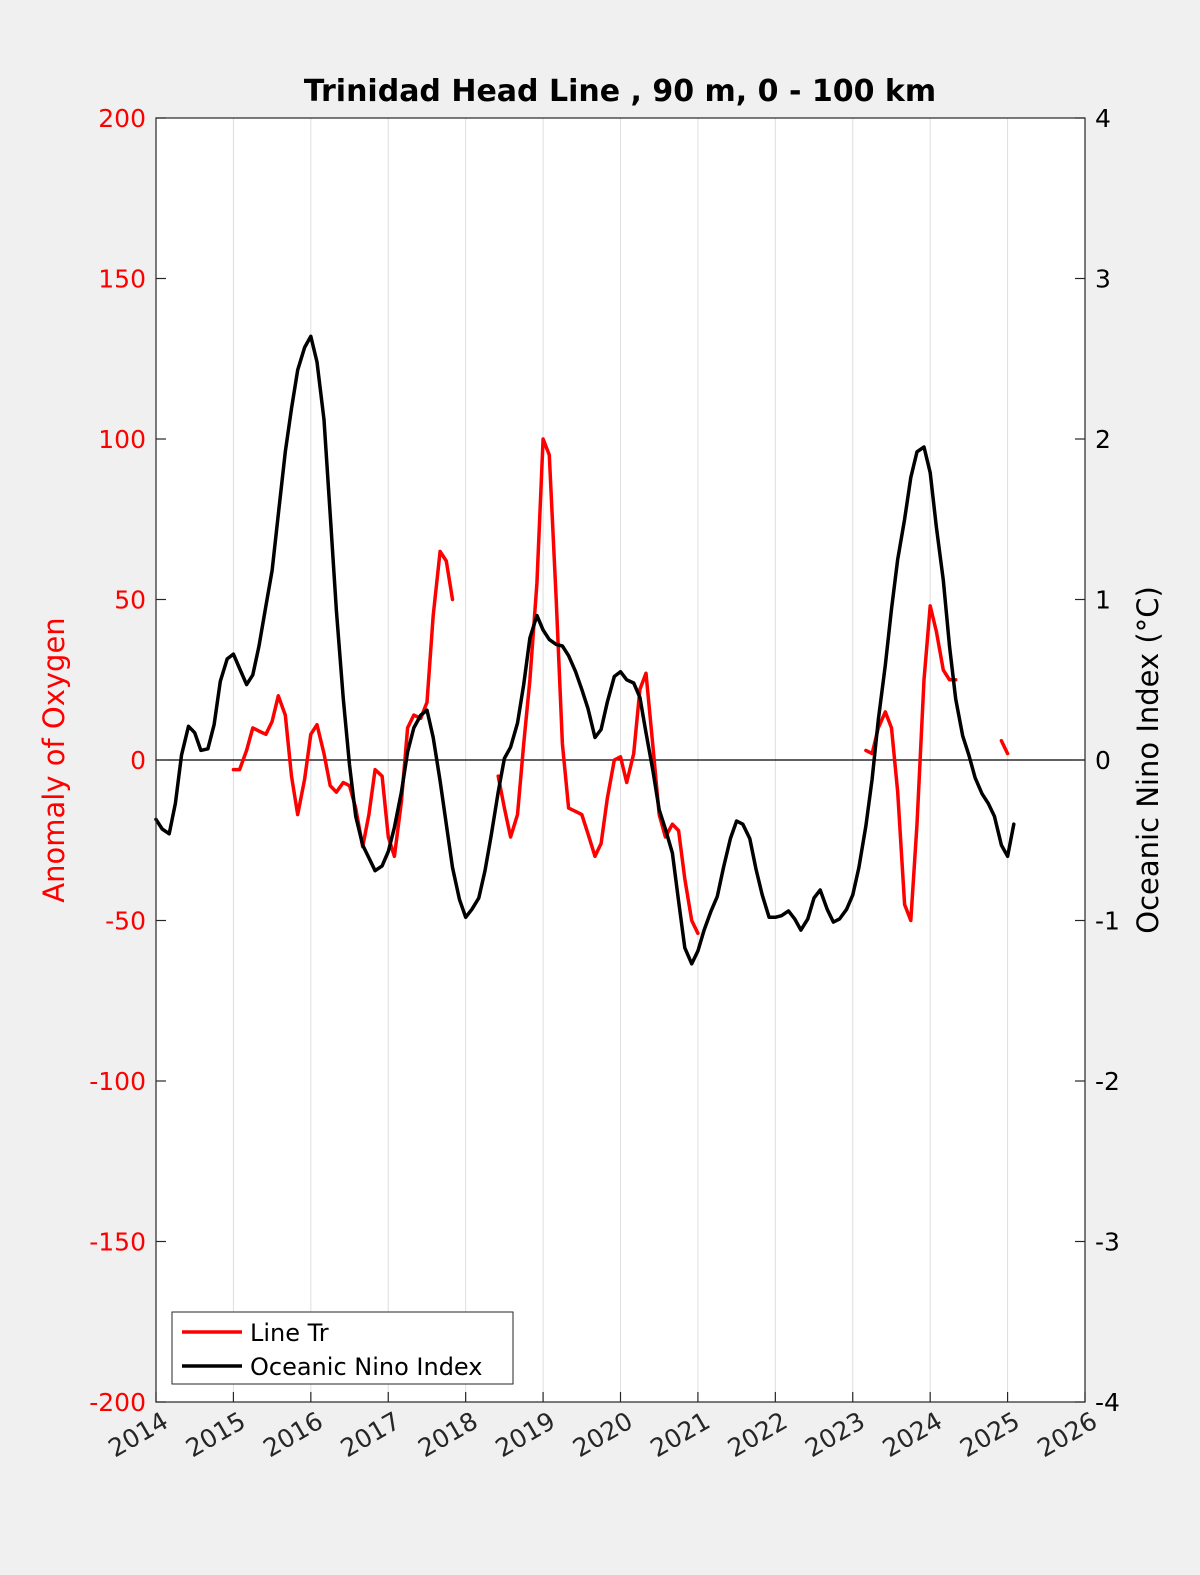  Describe the element at coordinates (1107, 1081) in the screenshot. I see `y-right-tick-label: -2` at that location.